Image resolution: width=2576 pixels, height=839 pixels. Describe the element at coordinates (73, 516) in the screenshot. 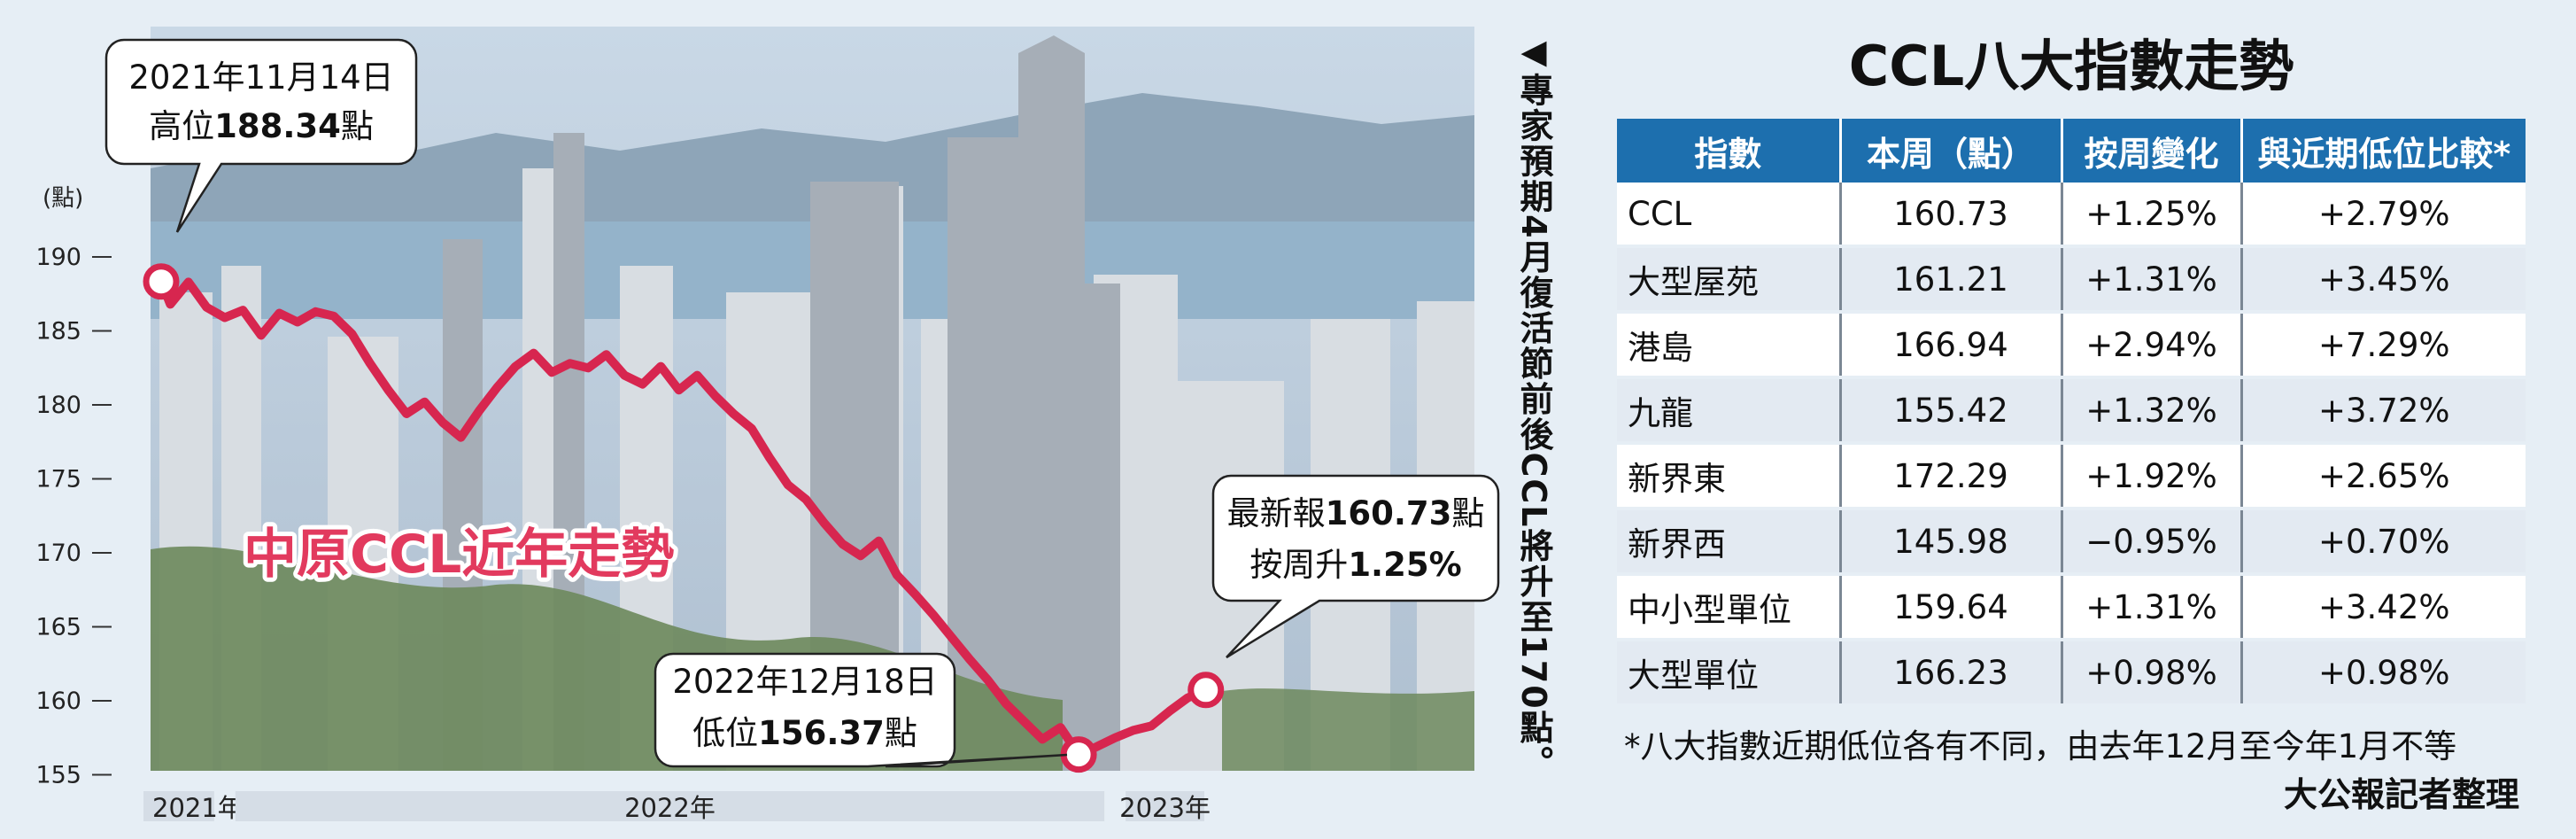

I see `y-axis-ticks: 190 185 180 175 170 165 160 155` at that location.